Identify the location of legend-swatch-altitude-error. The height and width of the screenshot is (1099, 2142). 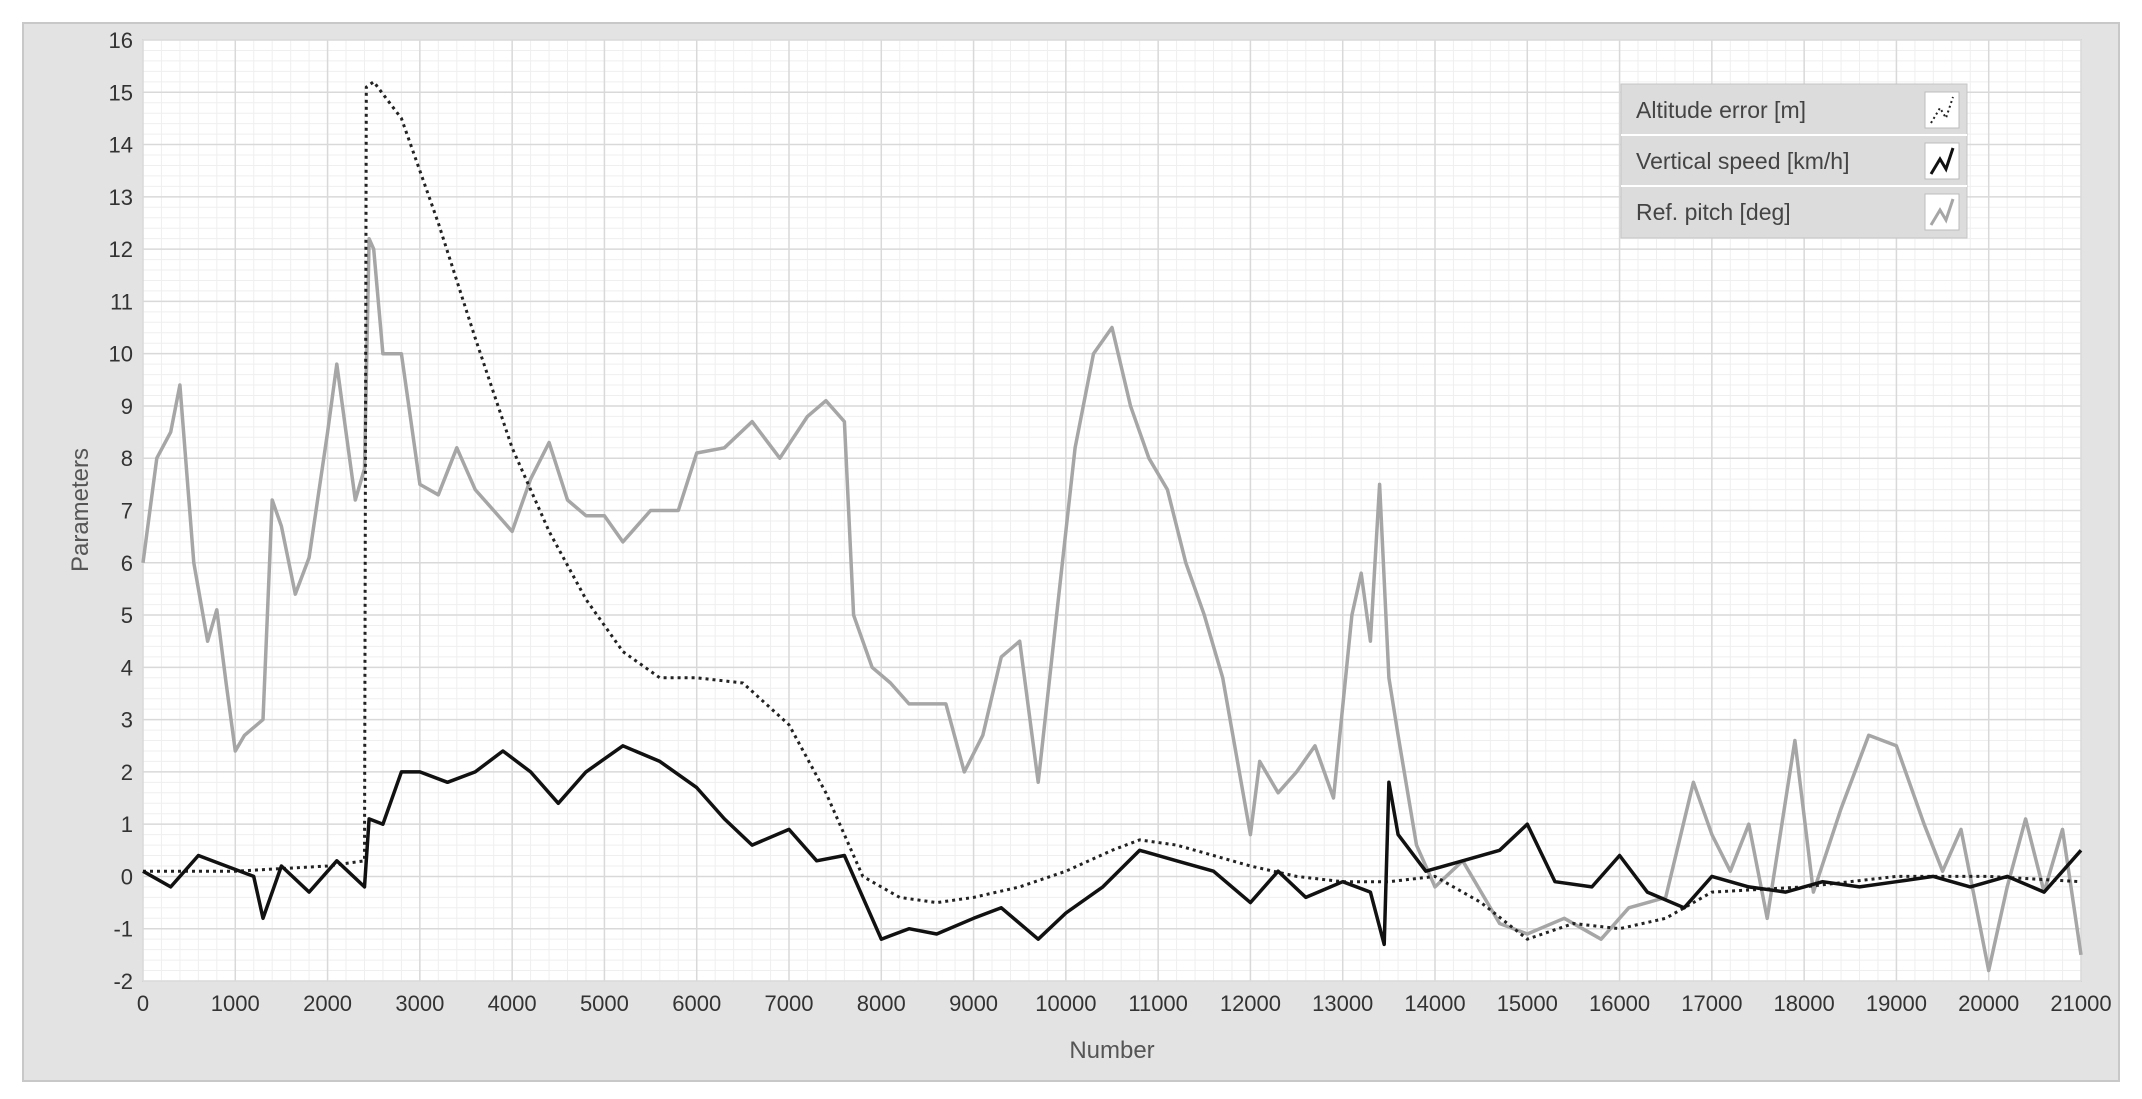
(1942, 110).